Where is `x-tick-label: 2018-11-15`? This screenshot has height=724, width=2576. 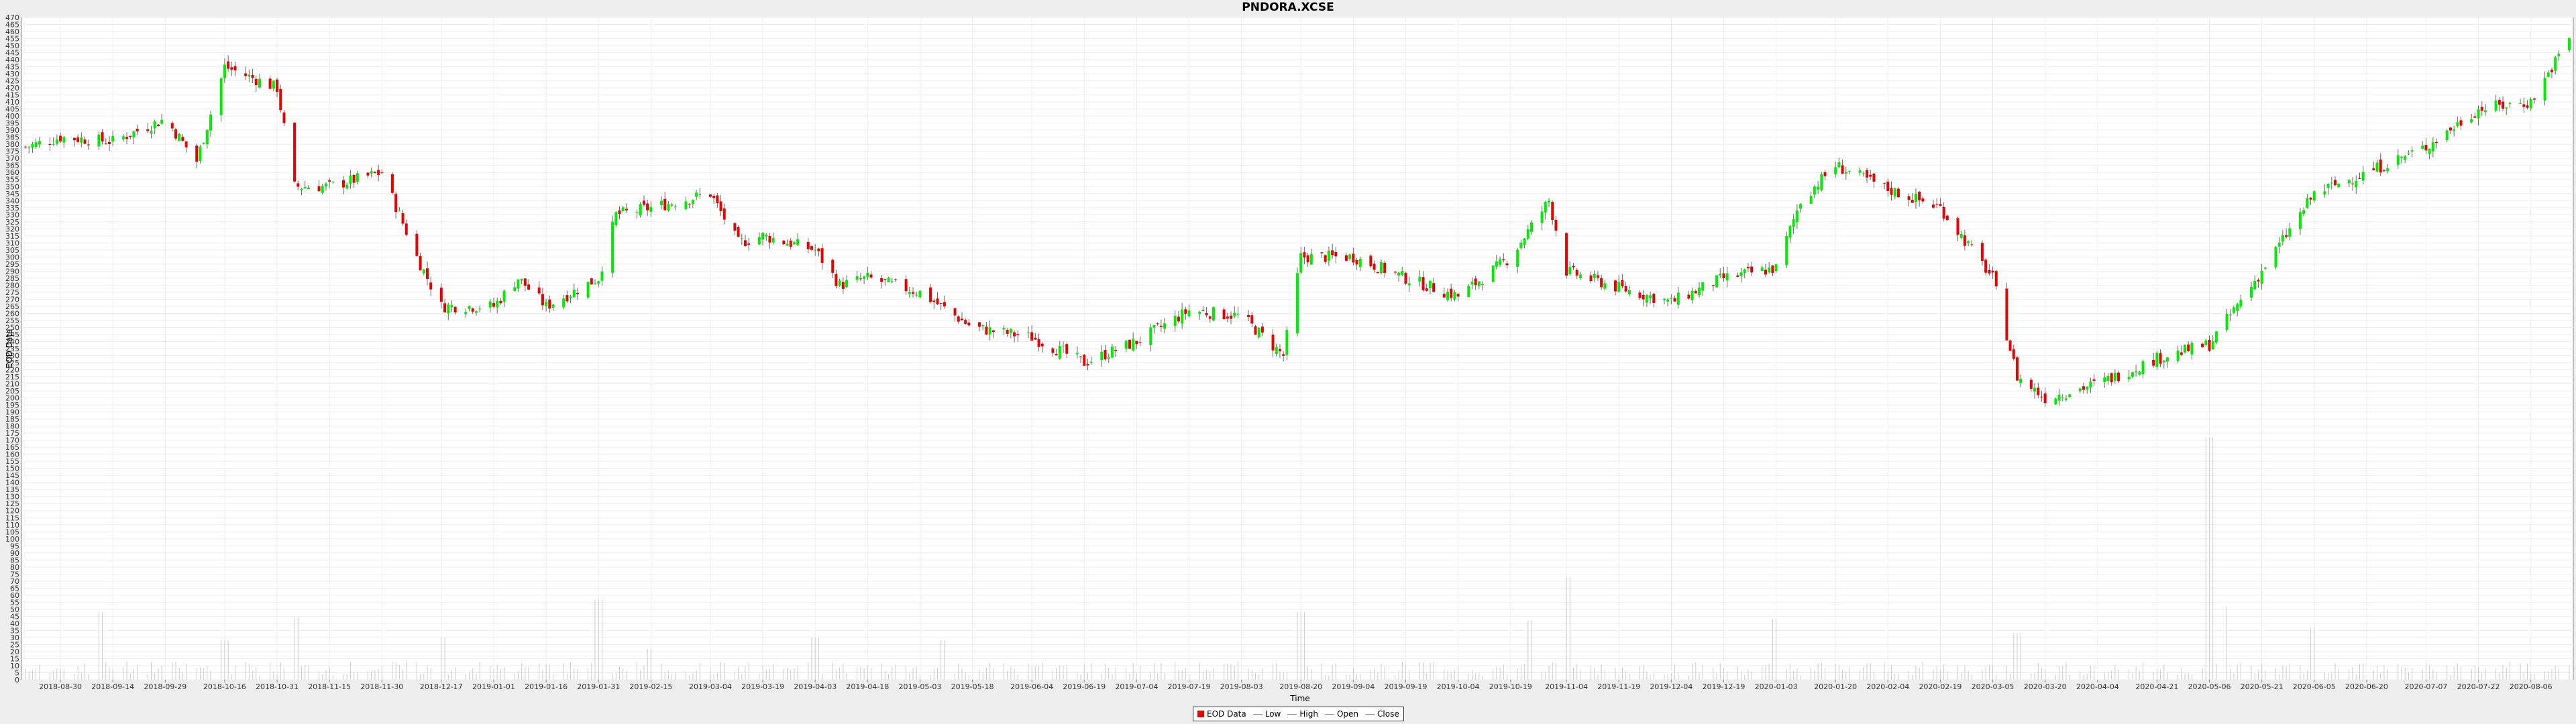 x-tick-label: 2018-11-15 is located at coordinates (329, 686).